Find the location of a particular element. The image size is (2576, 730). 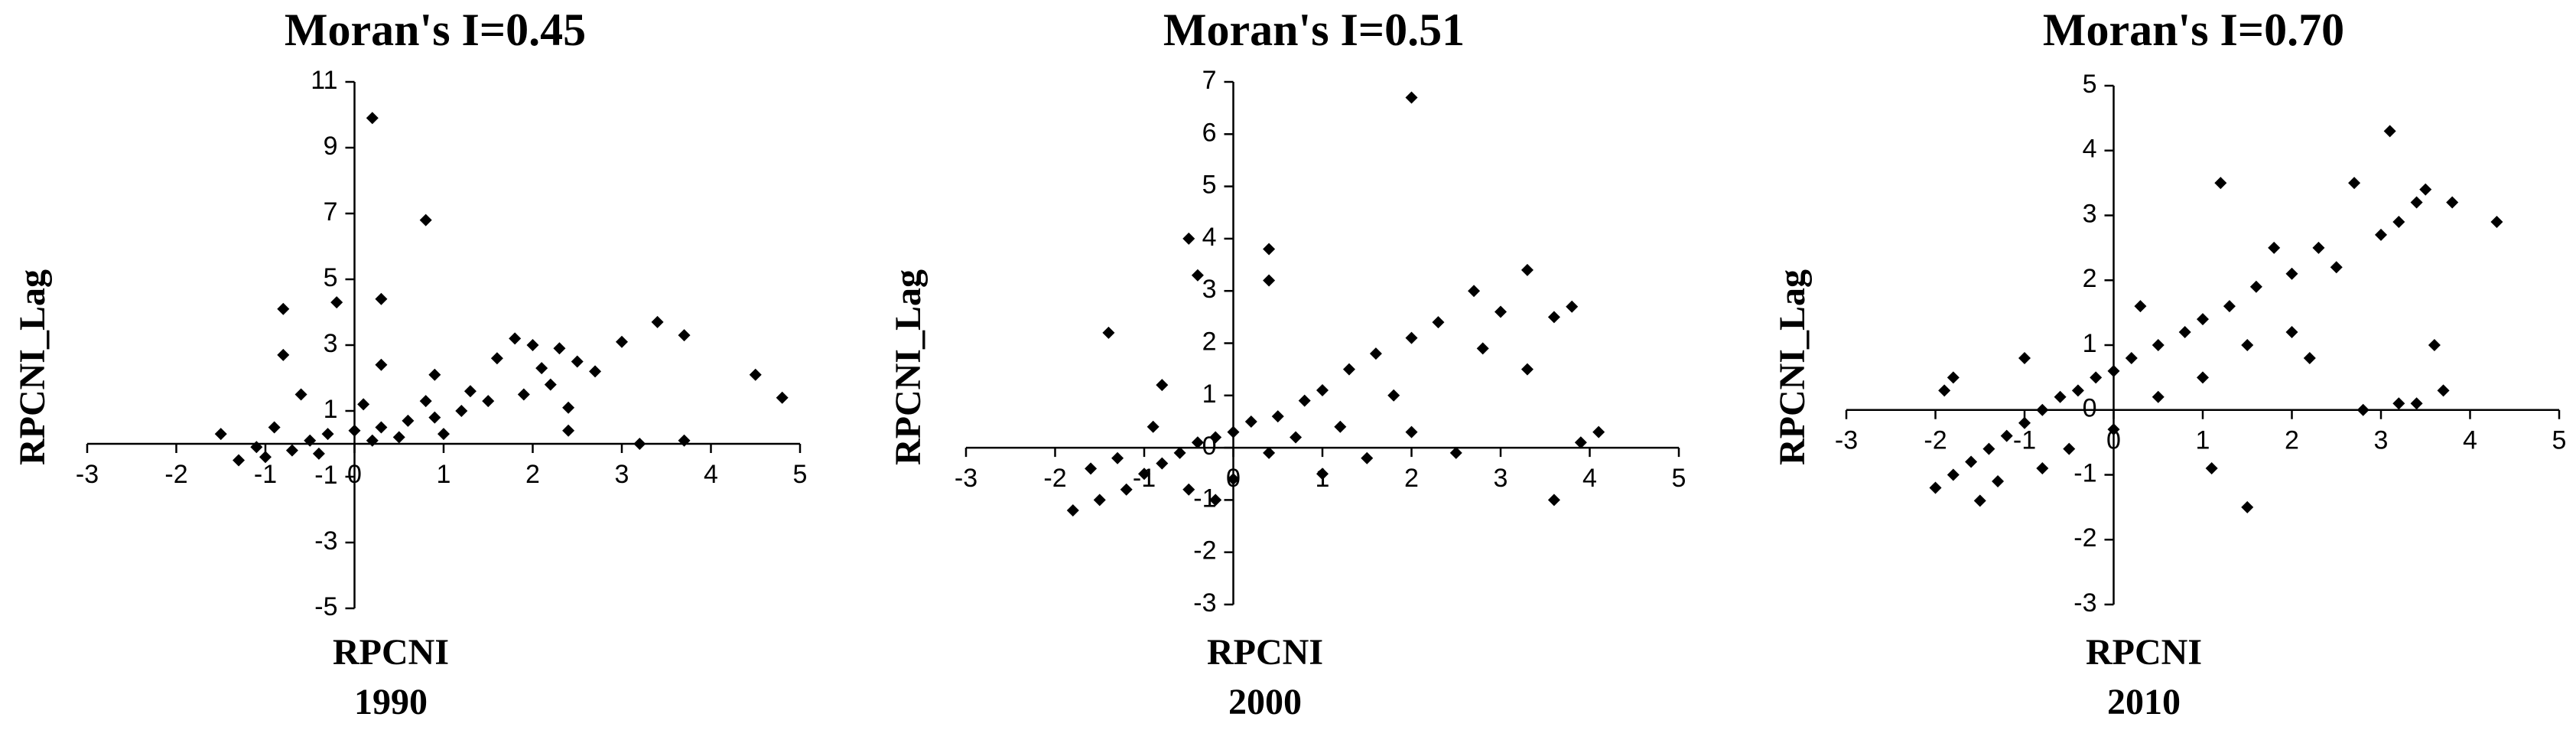

x-tick-label: -1 is located at coordinates (265, 474).